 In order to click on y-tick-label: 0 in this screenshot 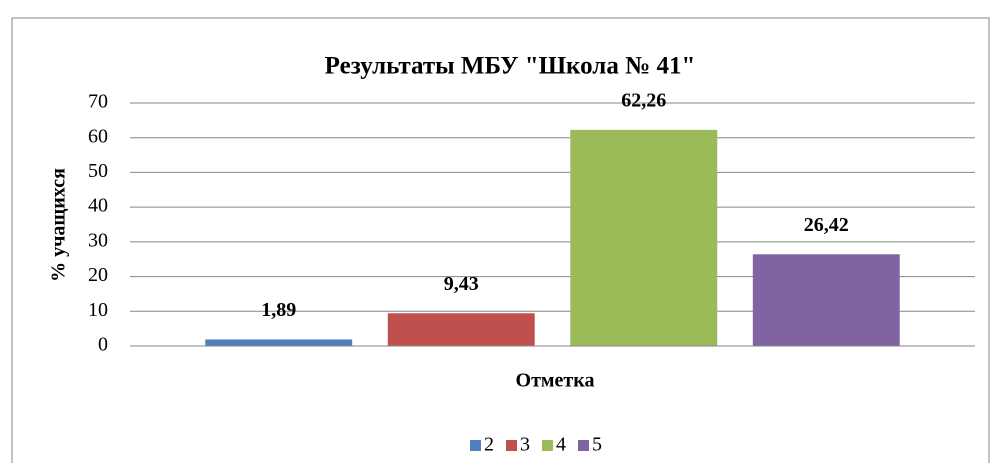, I will do `click(103, 345)`.